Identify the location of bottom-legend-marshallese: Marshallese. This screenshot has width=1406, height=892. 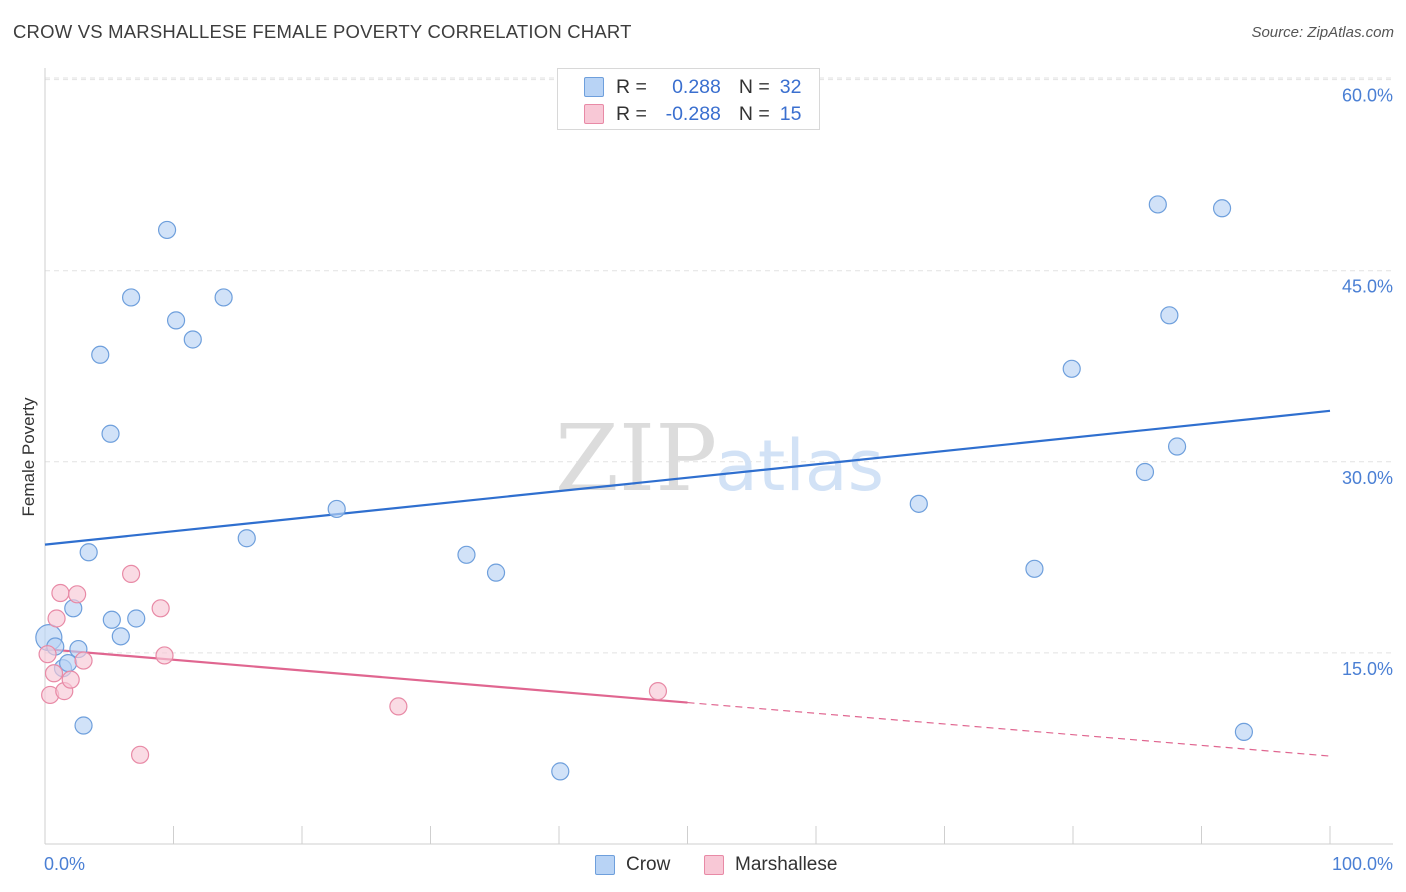
(770, 865).